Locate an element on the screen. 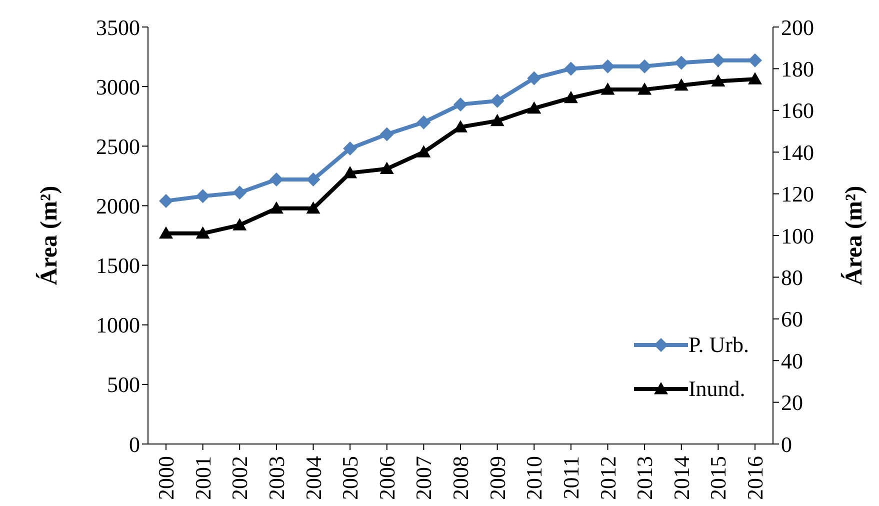 The image size is (879, 506). y-tick-label: 1500 is located at coordinates (118, 265).